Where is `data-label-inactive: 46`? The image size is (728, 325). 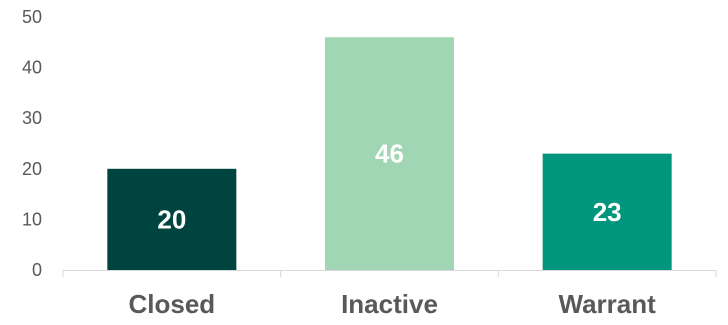
data-label-inactive: 46 is located at coordinates (389, 154).